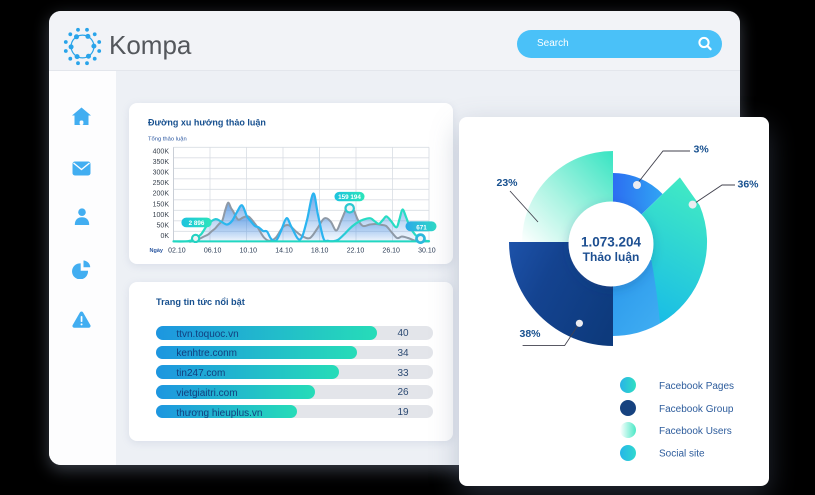  What do you see at coordinates (696, 386) in the screenshot?
I see `svg-text: Facebook Pages` at bounding box center [696, 386].